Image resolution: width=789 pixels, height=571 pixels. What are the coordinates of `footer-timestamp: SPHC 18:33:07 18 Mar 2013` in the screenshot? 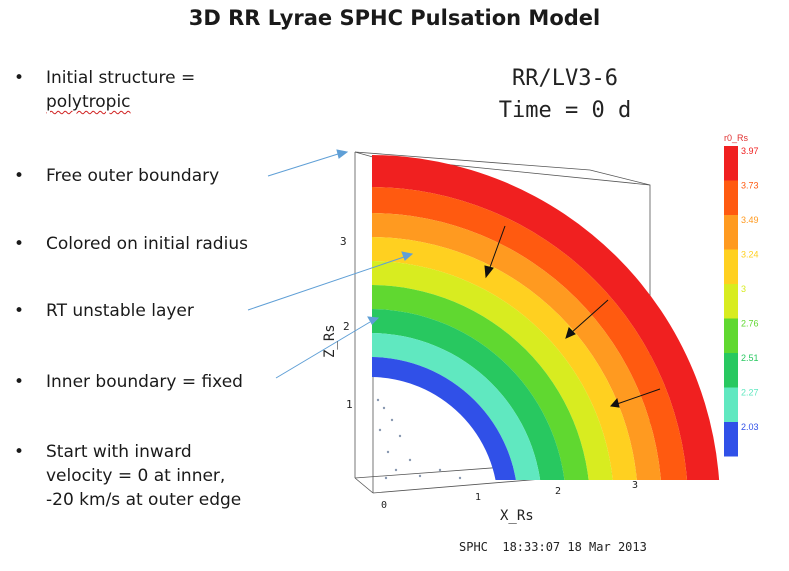 It's located at (553, 547).